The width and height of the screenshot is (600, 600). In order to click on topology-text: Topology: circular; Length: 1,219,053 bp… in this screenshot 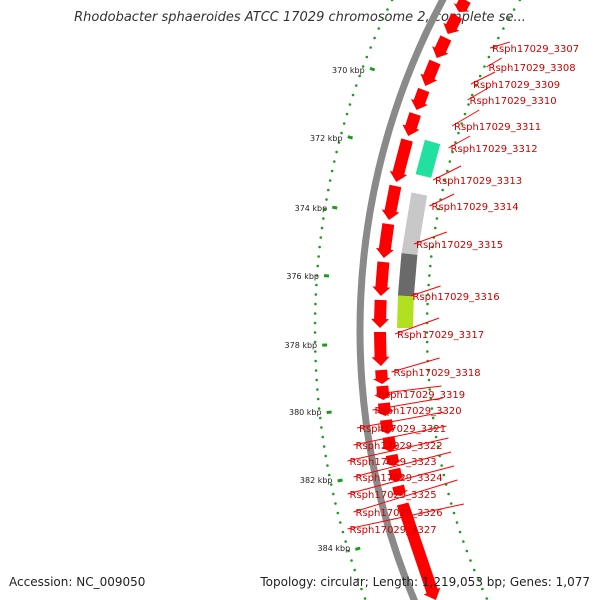, I will do `click(425, 582)`.